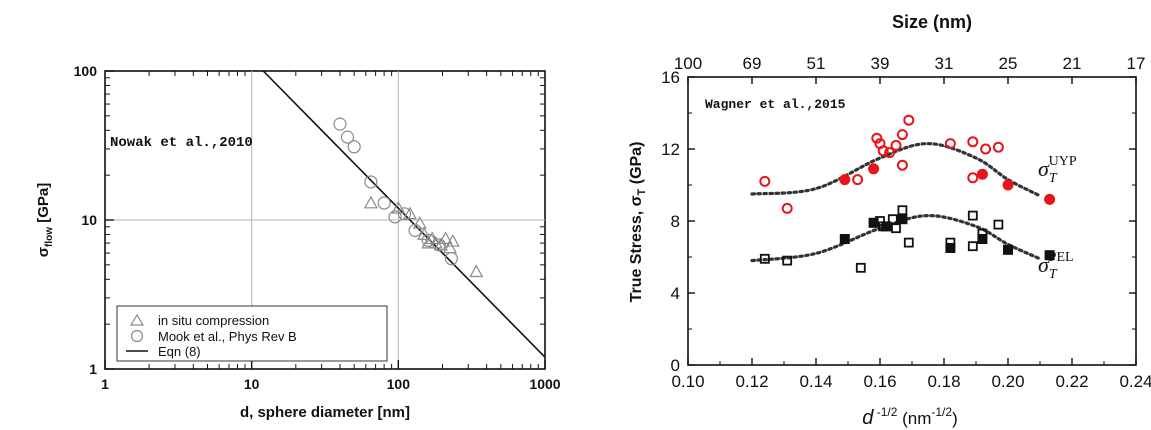  Describe the element at coordinates (137, 336) in the screenshot. I see `legend-circle-icon` at that location.